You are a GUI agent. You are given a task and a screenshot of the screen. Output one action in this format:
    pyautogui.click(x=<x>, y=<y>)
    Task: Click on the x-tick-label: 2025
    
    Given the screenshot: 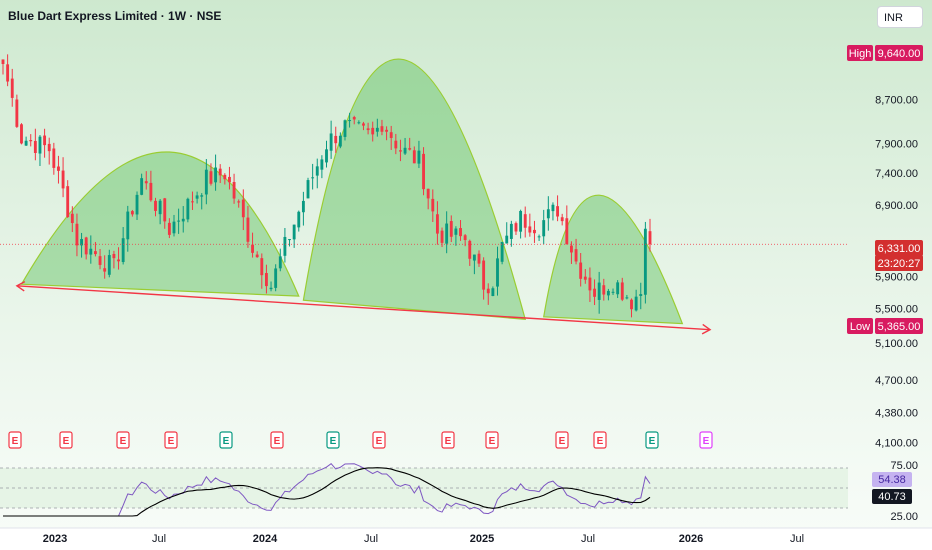 What is the action you would take?
    pyautogui.click(x=482, y=539)
    